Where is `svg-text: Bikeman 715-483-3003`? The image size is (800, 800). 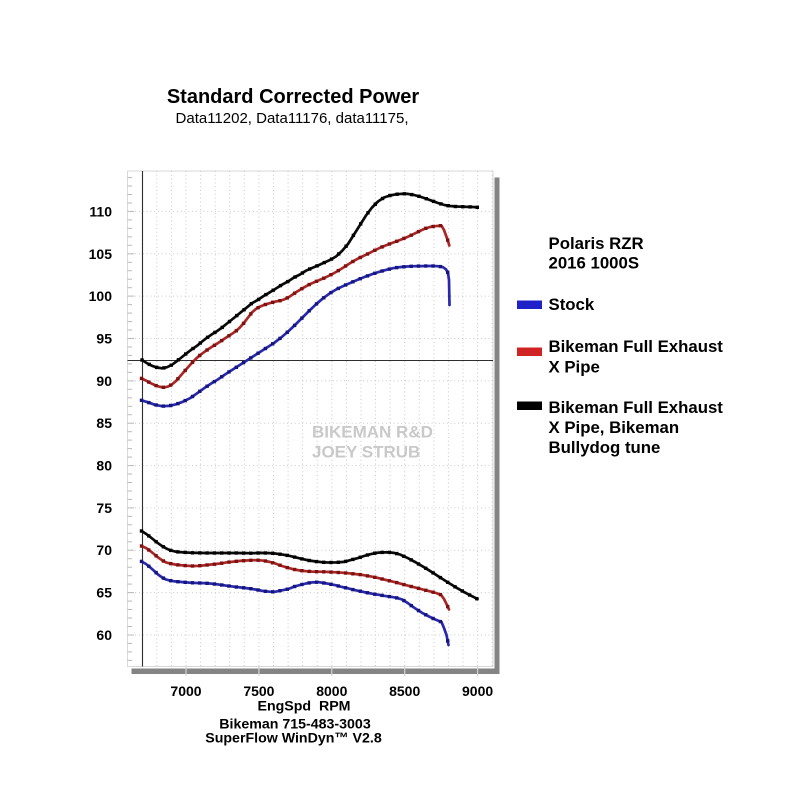
svg-text: Bikeman 715-483-3003 is located at coordinates (295, 725).